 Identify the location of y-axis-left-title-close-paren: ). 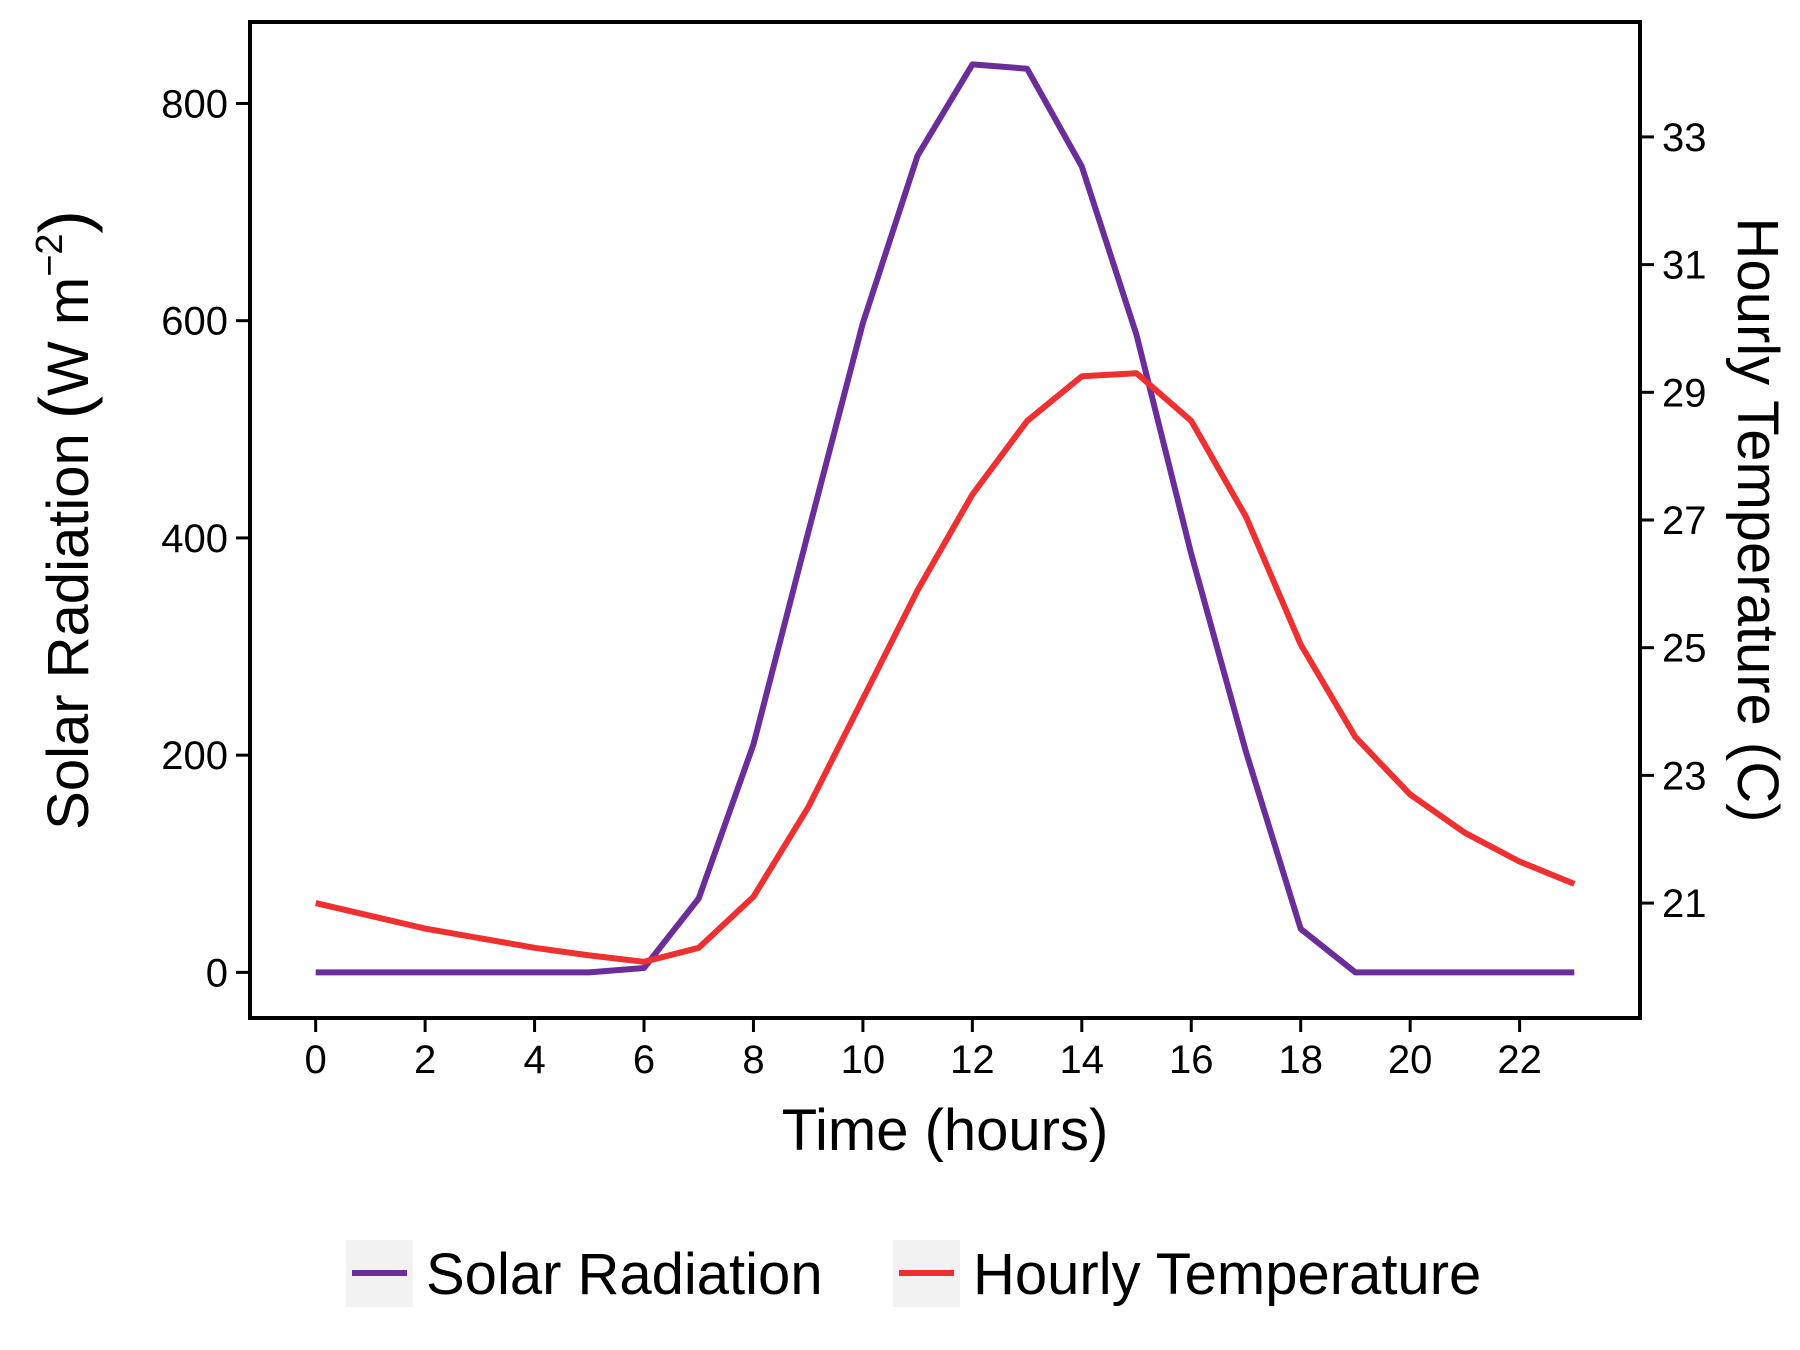
(64, 221).